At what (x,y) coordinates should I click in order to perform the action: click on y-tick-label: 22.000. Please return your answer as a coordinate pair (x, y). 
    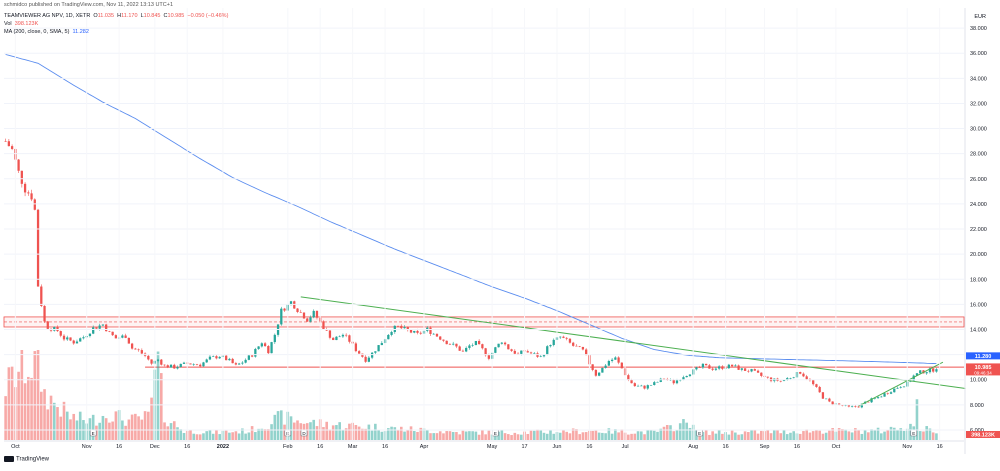
    Looking at the image, I should click on (978, 230).